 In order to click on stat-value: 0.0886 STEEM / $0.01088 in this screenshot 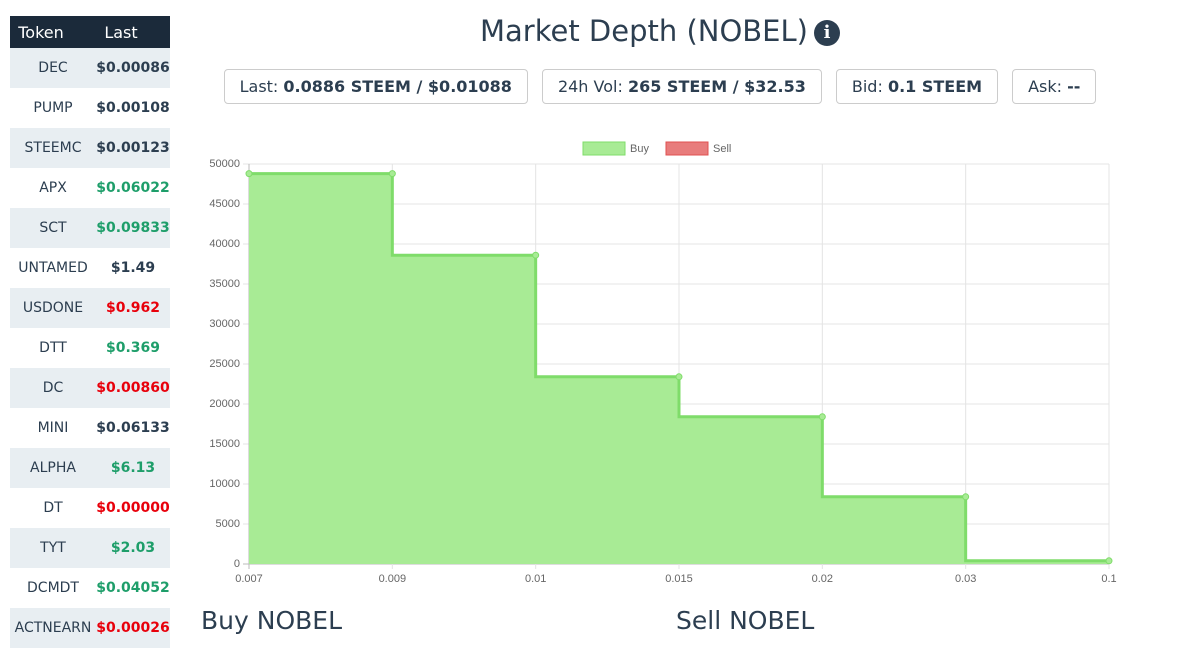, I will do `click(397, 86)`.